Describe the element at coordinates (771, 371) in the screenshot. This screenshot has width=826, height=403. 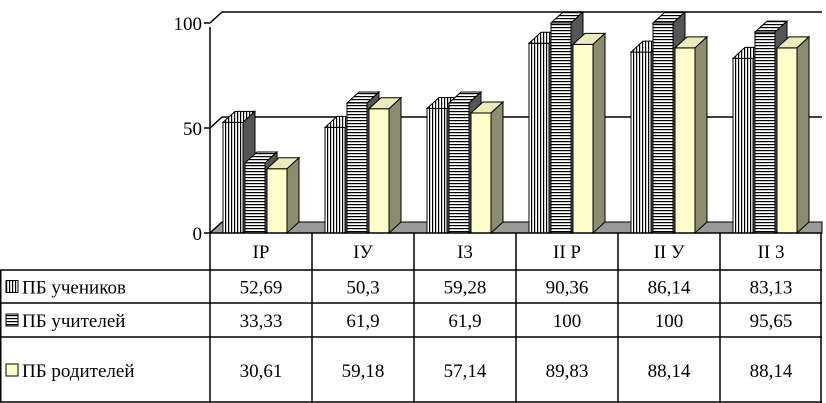
I see `data-label-2-5: 88,14` at that location.